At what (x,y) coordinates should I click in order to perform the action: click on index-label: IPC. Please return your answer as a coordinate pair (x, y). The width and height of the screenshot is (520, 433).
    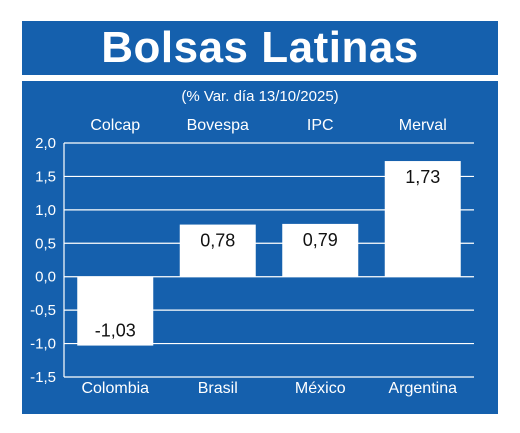
    Looking at the image, I should click on (320, 125).